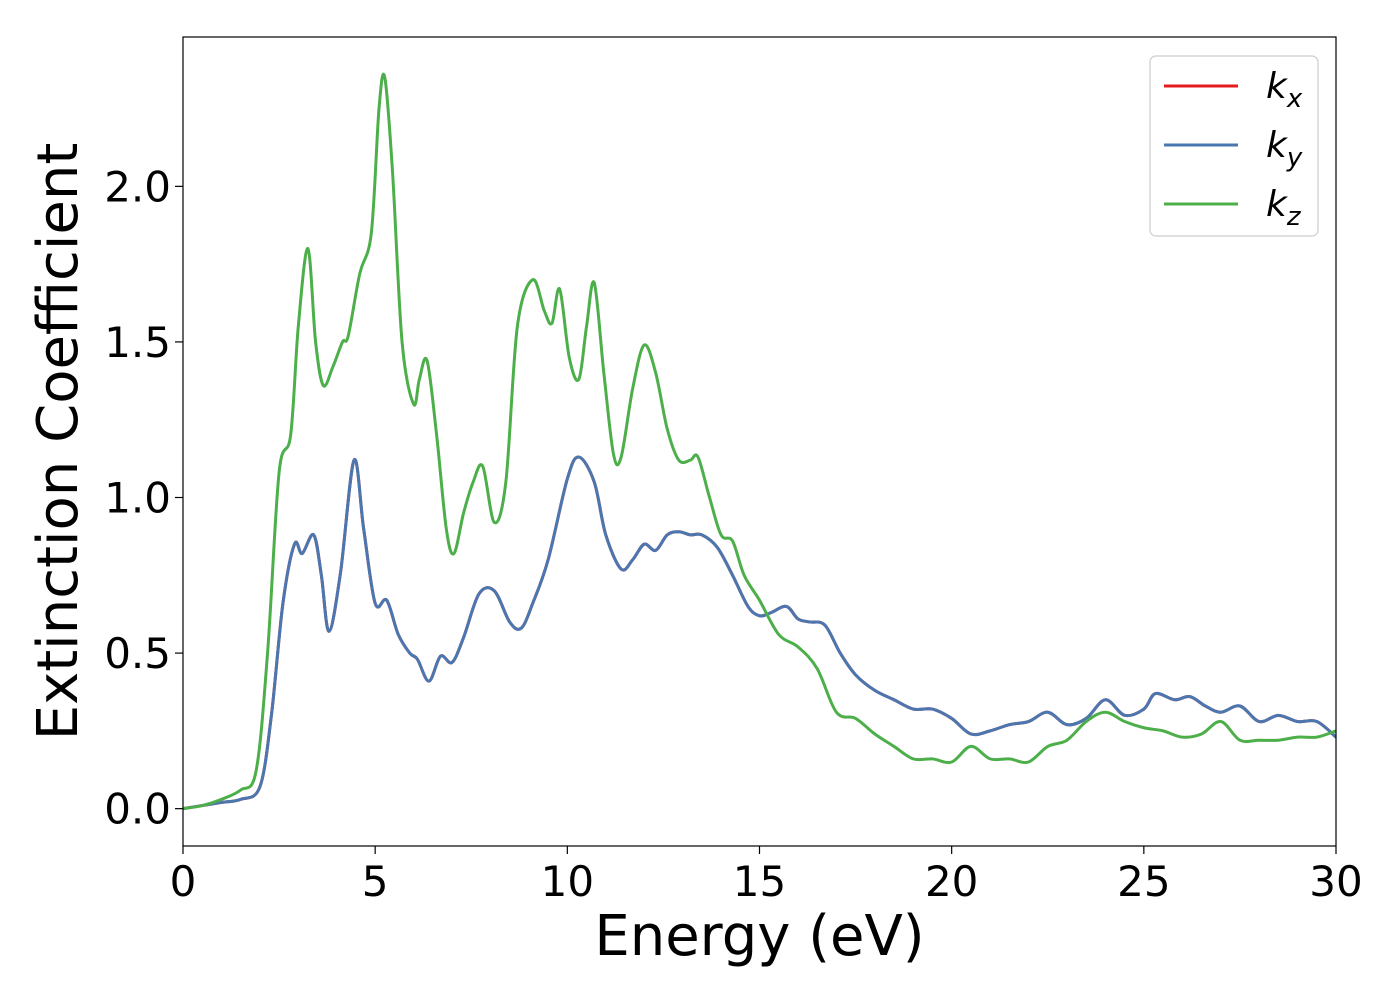 The image size is (1400, 1000). What do you see at coordinates (1284, 90) in the screenshot?
I see `legend-label-x: kx` at bounding box center [1284, 90].